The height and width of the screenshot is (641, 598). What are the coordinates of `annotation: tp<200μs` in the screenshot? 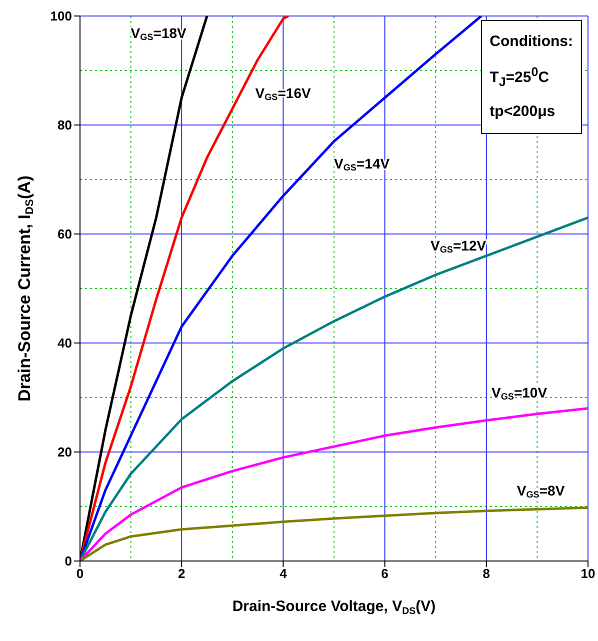 It's located at (523, 112).